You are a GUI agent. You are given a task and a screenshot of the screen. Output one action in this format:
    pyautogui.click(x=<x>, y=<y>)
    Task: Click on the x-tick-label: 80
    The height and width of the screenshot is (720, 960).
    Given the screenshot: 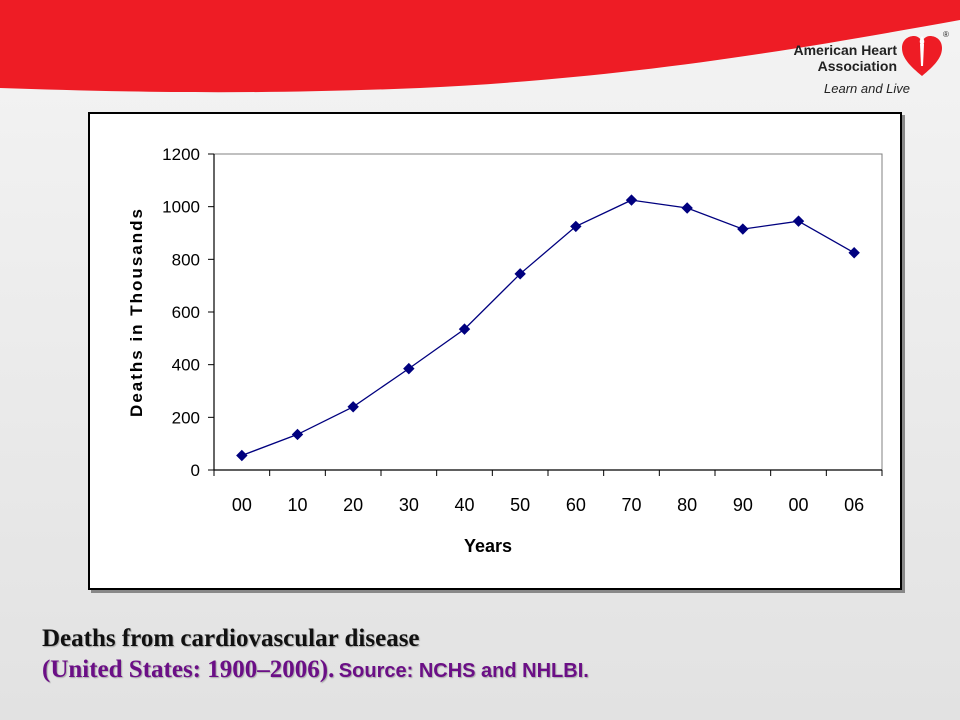 What is the action you would take?
    pyautogui.click(x=687, y=505)
    